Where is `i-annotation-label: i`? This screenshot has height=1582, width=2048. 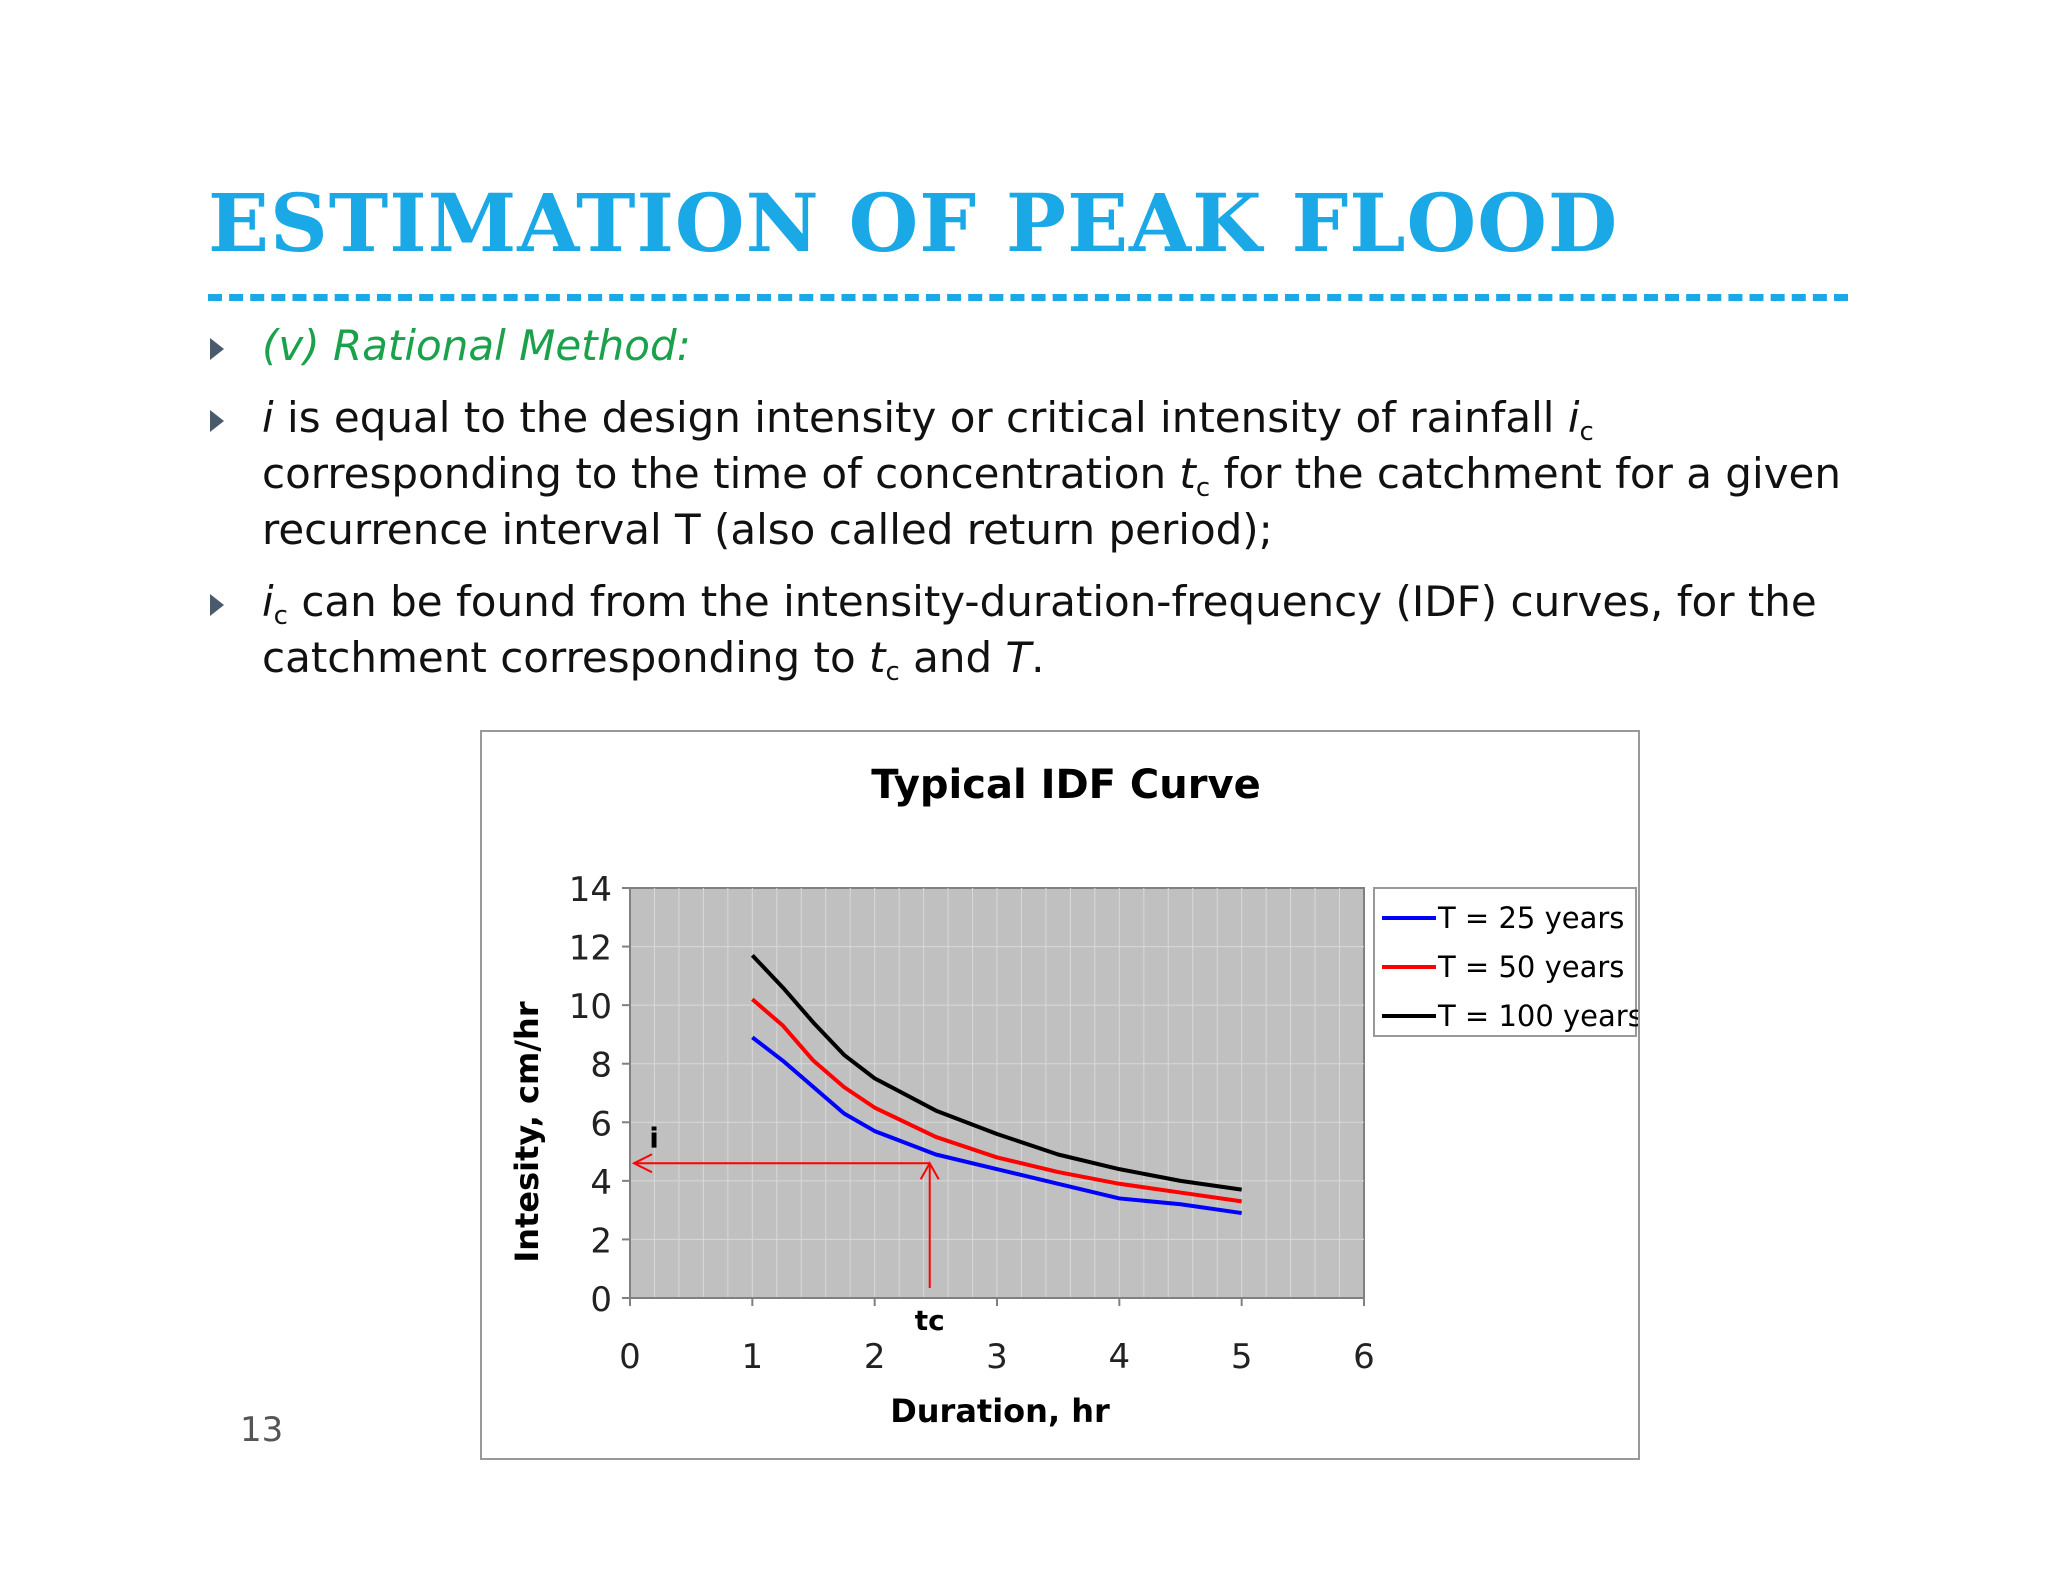
i-annotation-label: i is located at coordinates (654, 1137).